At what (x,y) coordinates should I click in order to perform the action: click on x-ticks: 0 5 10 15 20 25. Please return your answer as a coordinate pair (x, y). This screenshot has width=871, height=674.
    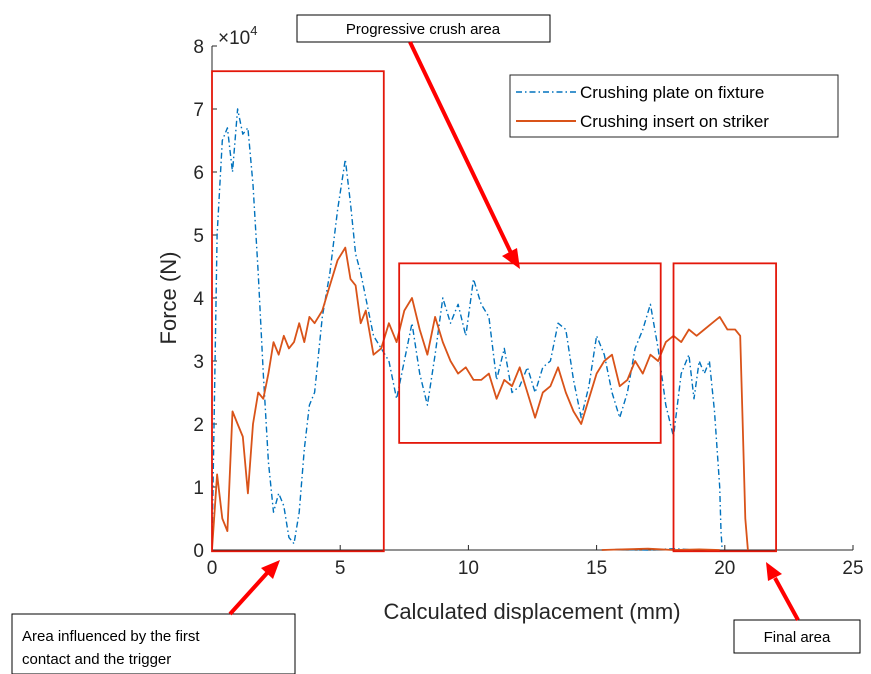
    Looking at the image, I should click on (535, 562).